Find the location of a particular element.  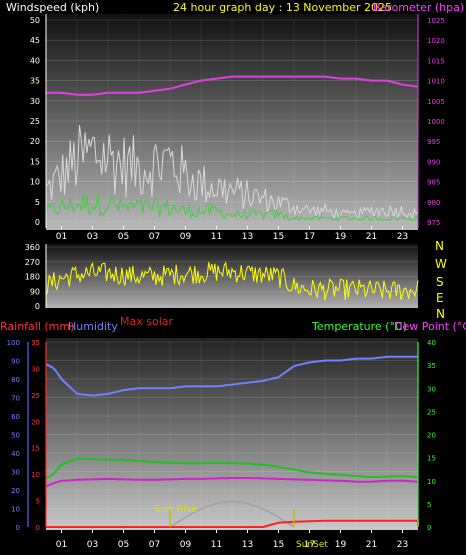

direction-ytick-label-180: 180 is located at coordinates (32, 277).